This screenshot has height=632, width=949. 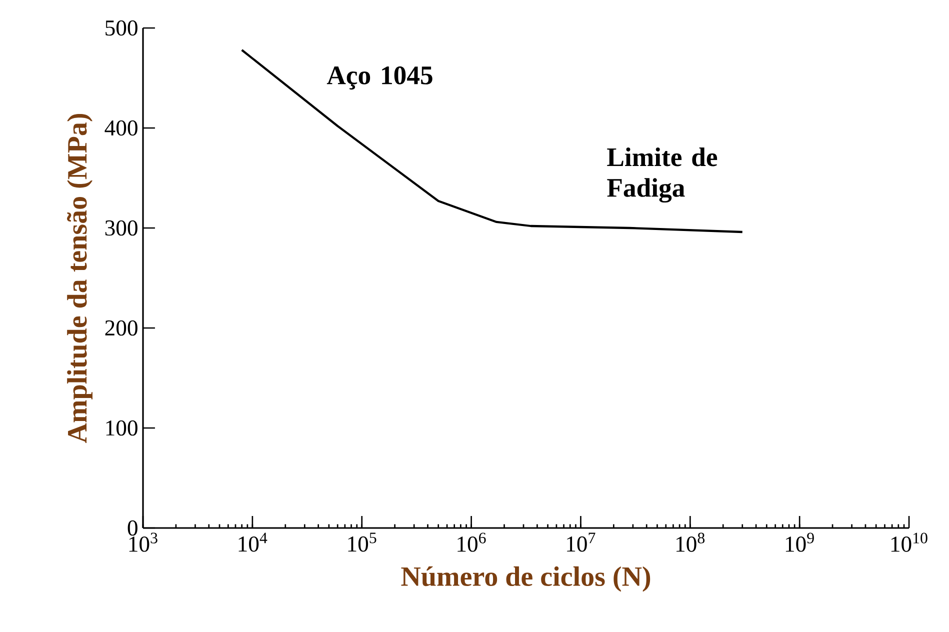 I want to click on annotation: Limite de Fadiga, so click(x=662, y=175).